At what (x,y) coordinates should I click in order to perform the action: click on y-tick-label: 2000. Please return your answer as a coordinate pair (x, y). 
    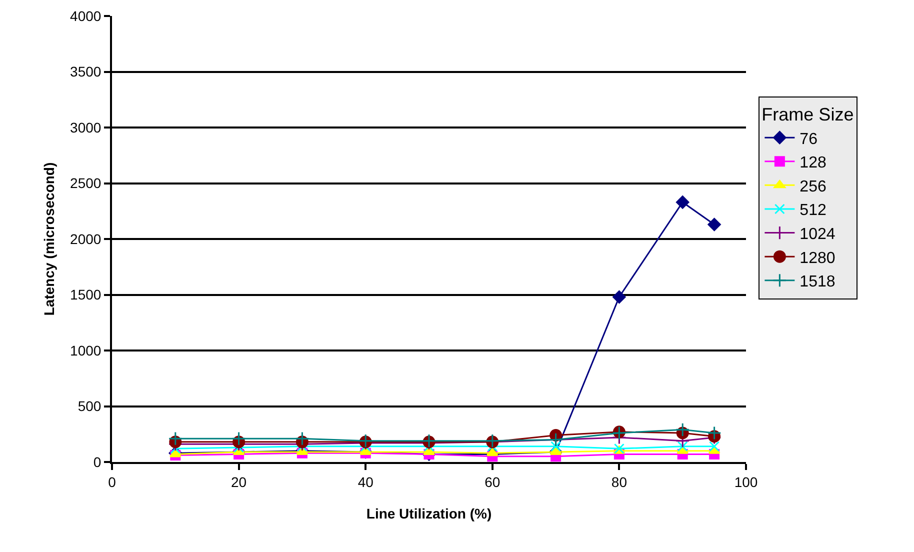
    Looking at the image, I should click on (86, 238).